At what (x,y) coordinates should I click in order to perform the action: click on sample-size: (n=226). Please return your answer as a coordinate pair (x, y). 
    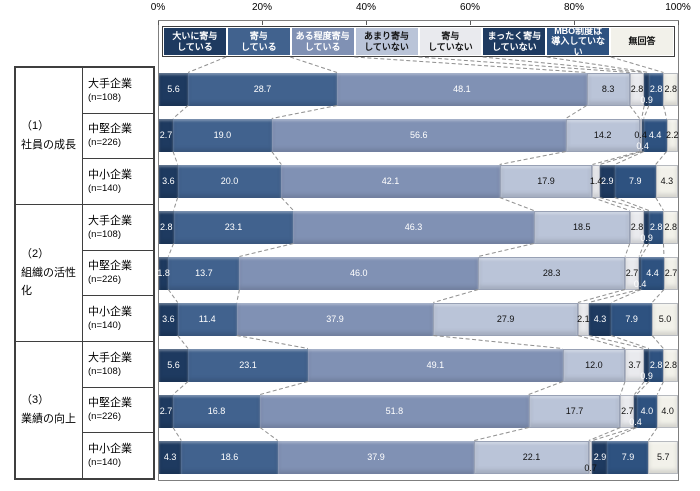
    Looking at the image, I should click on (105, 417).